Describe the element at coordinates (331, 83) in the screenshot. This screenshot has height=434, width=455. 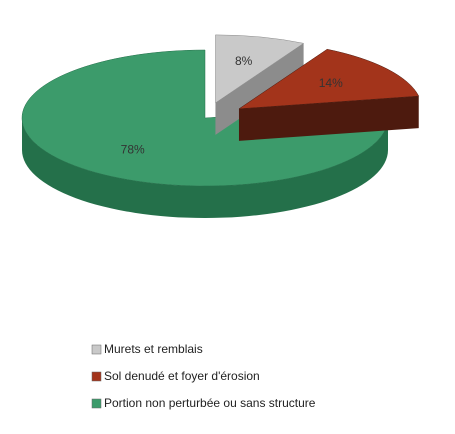
I see `data-label: 14%` at that location.